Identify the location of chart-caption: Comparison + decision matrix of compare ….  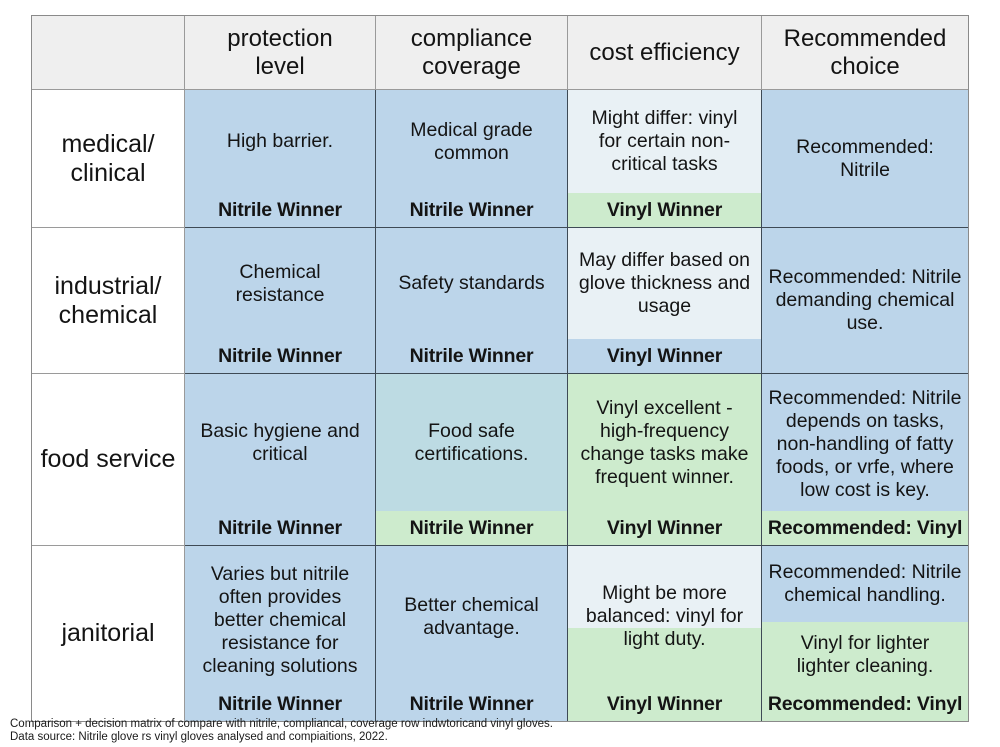
(281, 731).